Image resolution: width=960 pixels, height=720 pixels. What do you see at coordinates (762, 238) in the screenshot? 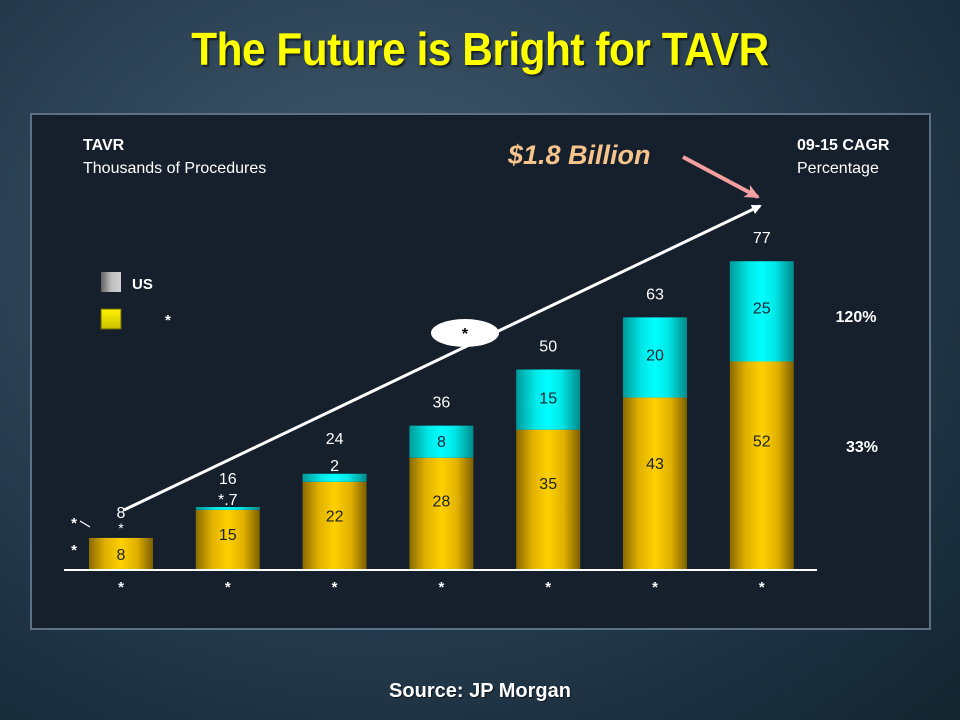
I see `bar-total-label: 77` at bounding box center [762, 238].